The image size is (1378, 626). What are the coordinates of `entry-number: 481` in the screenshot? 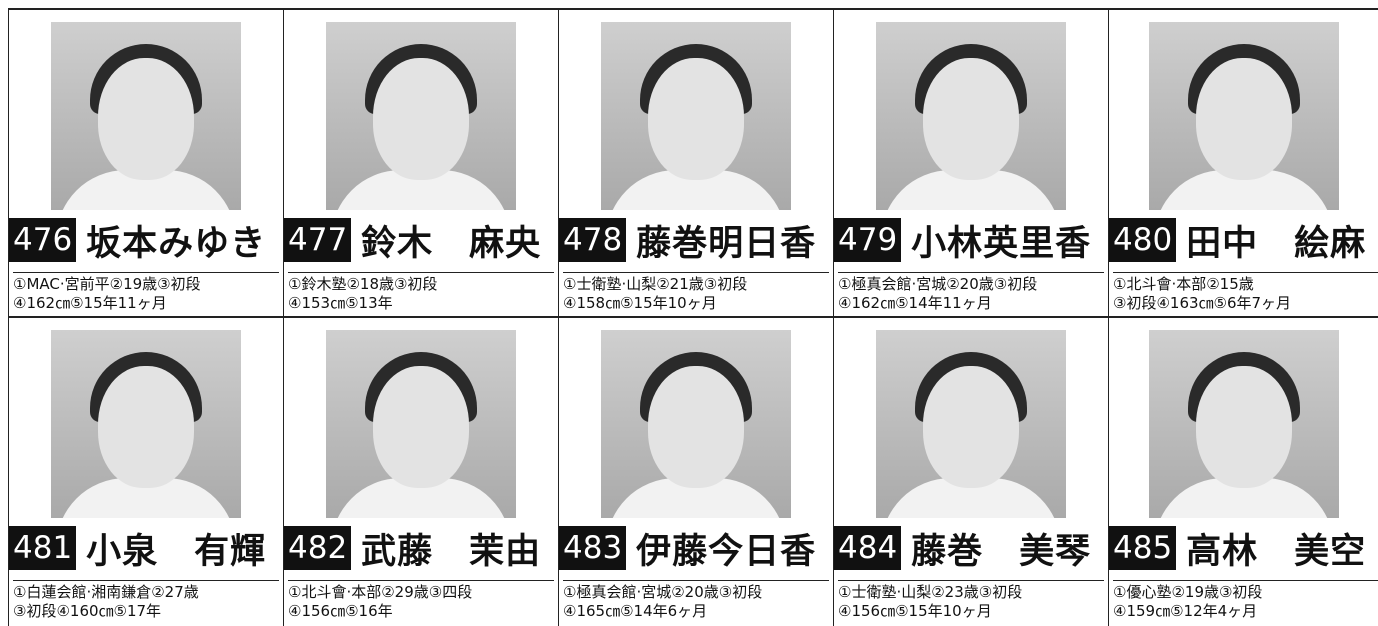 It's located at (43, 548).